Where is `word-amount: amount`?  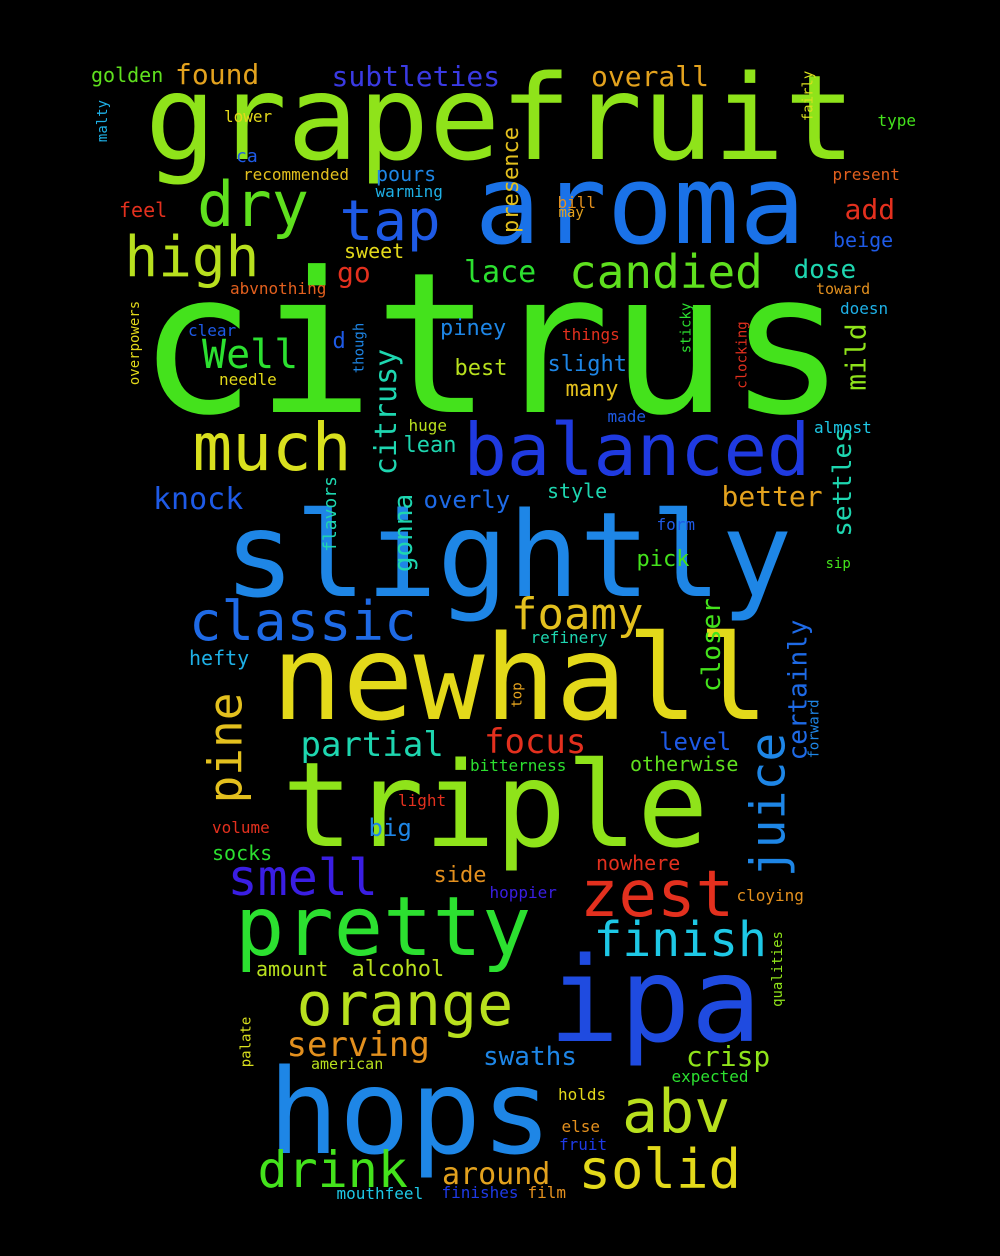 word-amount: amount is located at coordinates (292, 969).